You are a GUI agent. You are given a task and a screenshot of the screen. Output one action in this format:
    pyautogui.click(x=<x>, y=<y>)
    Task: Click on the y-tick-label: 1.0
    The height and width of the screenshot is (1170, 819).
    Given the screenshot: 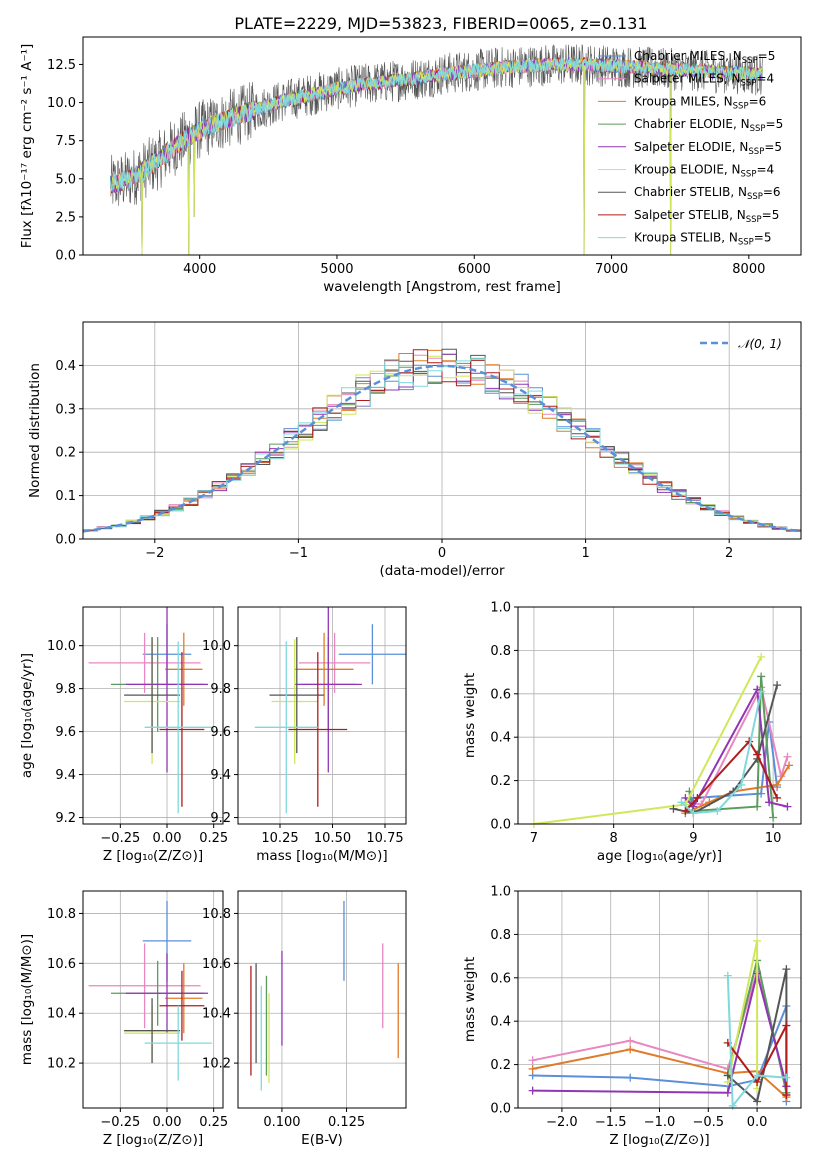 What is the action you would take?
    pyautogui.click(x=500, y=608)
    